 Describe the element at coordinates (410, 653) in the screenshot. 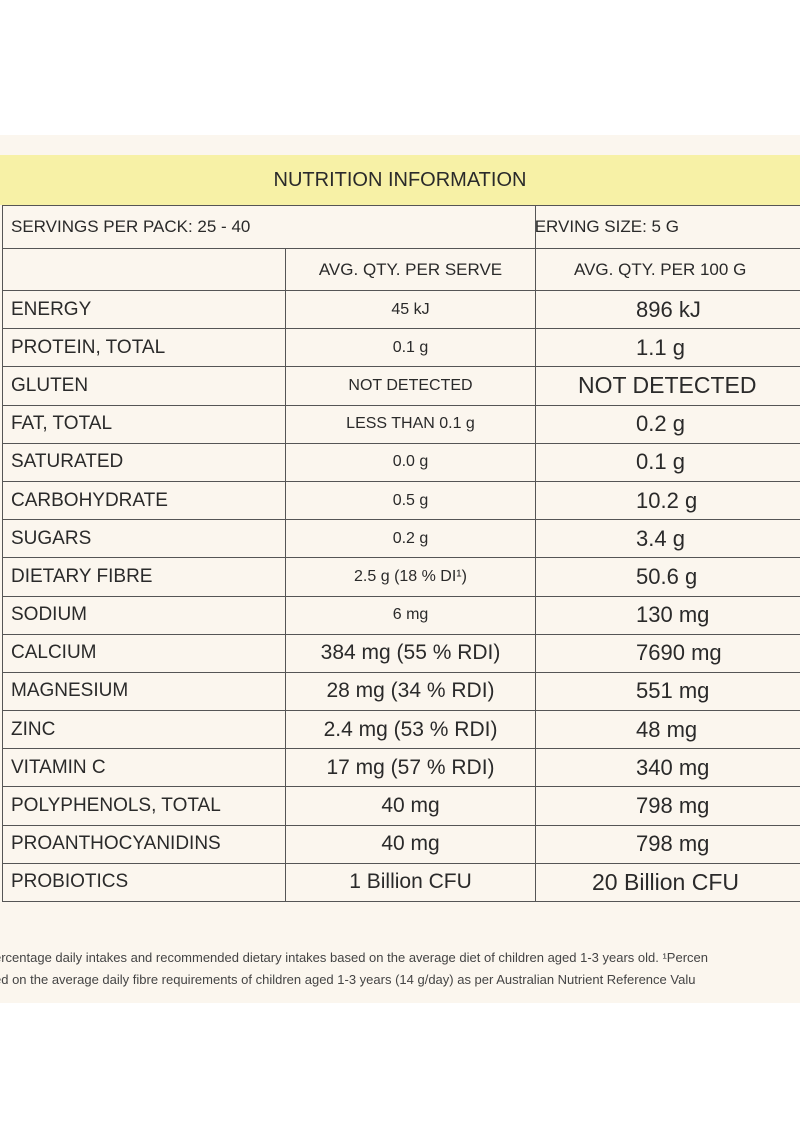

I see `per-serve: 384 mg (55 % RDI)` at that location.